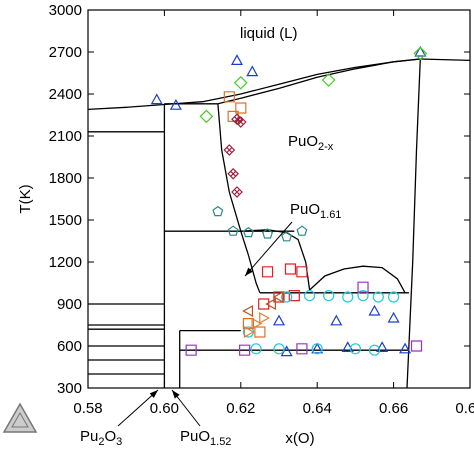 This screenshot has height=451, width=474. I want to click on annotation-subscript: 1.52, so click(220, 442).